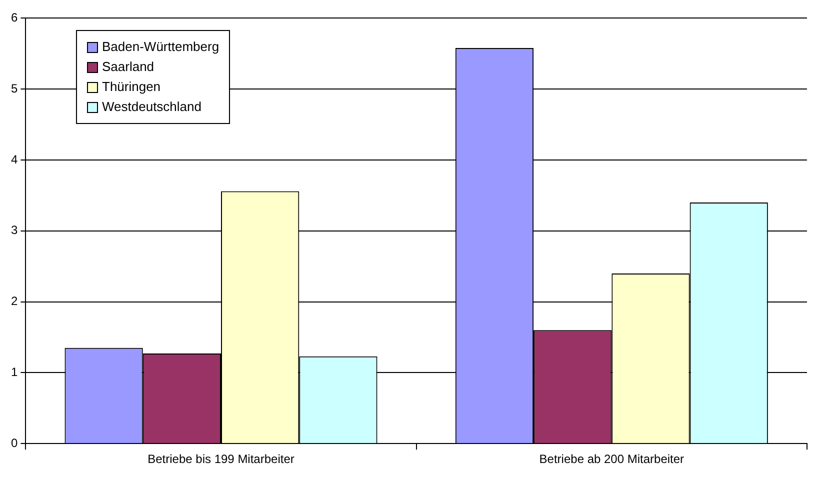 Image resolution: width=817 pixels, height=478 pixels. I want to click on x-tick-label: Betriebe ab 200 Mitarbeiter, so click(611, 459).